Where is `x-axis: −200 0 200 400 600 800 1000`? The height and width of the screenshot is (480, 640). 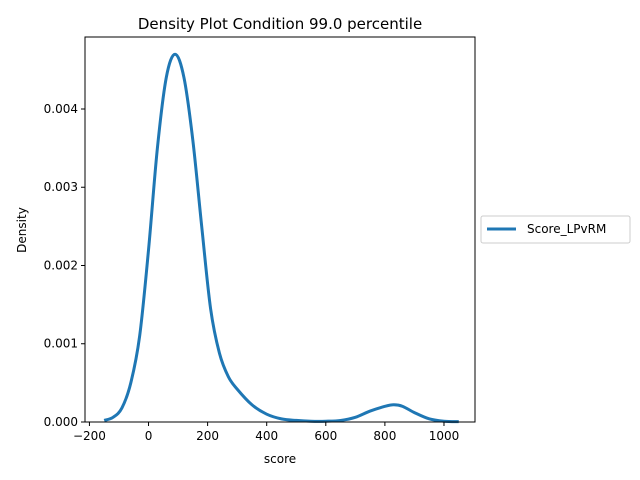 x-axis: −200 0 200 400 600 800 1000 is located at coordinates (266, 432).